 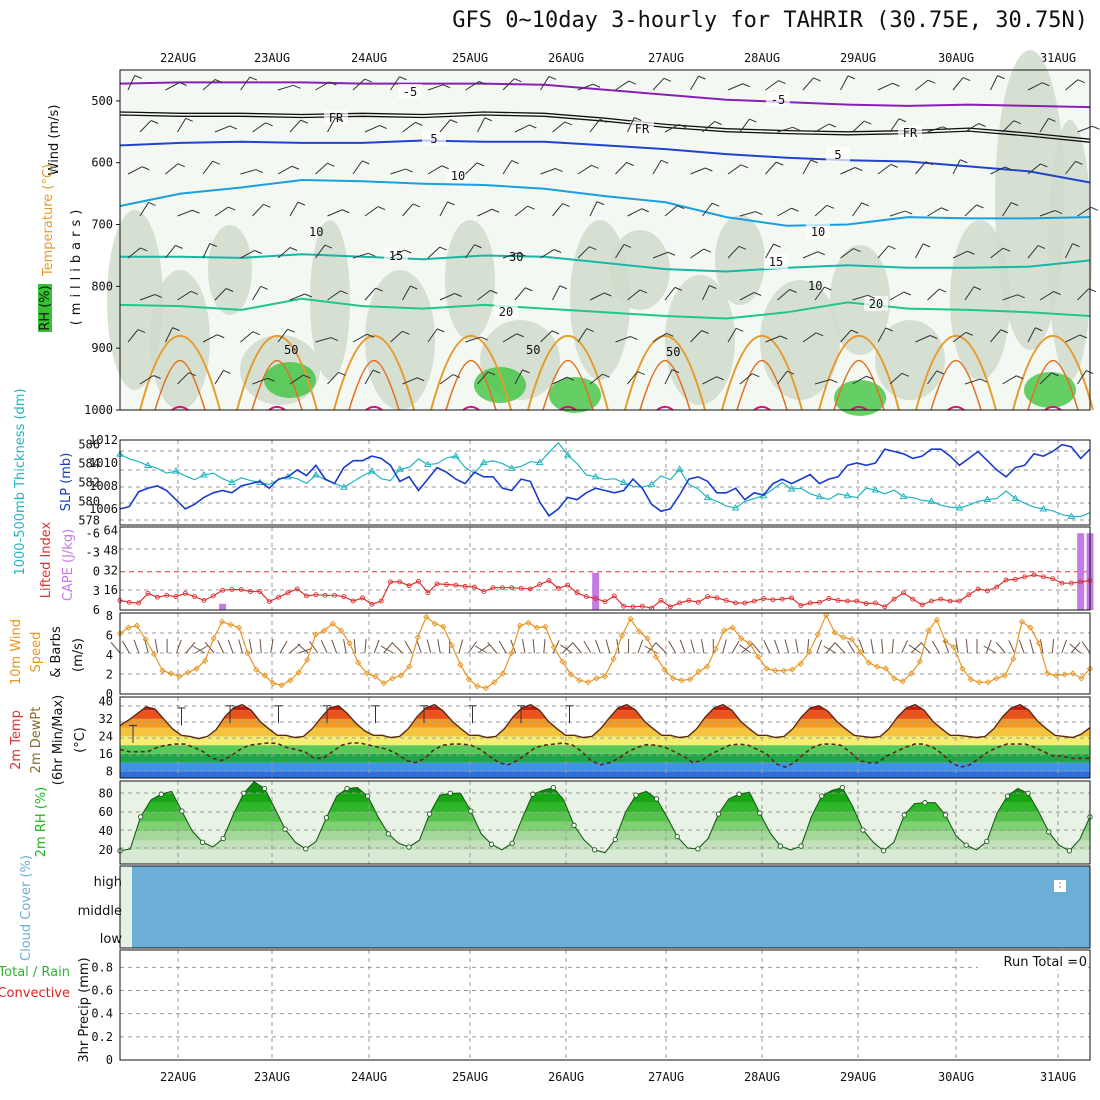 I want to click on temp-tick-16: 16, so click(x=106, y=754).